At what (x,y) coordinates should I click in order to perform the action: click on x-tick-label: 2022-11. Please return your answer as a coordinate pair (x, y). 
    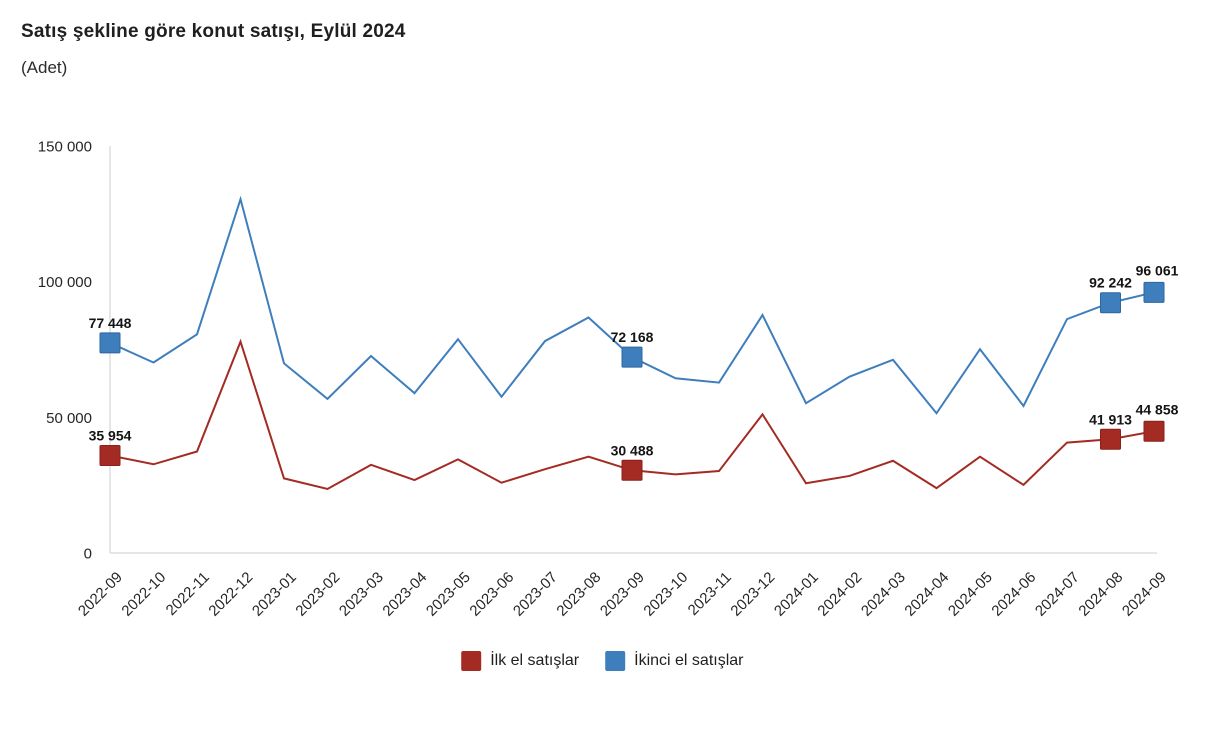
    Looking at the image, I should click on (188, 594).